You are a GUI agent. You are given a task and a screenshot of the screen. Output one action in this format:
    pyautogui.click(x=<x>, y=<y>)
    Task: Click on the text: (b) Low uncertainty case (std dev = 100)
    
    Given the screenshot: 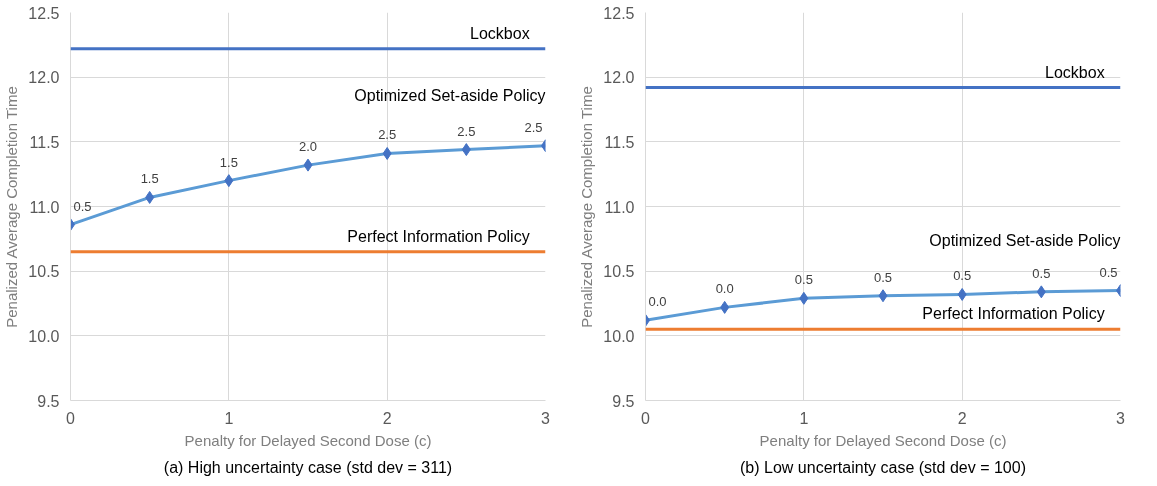 What is the action you would take?
    pyautogui.click(x=883, y=467)
    